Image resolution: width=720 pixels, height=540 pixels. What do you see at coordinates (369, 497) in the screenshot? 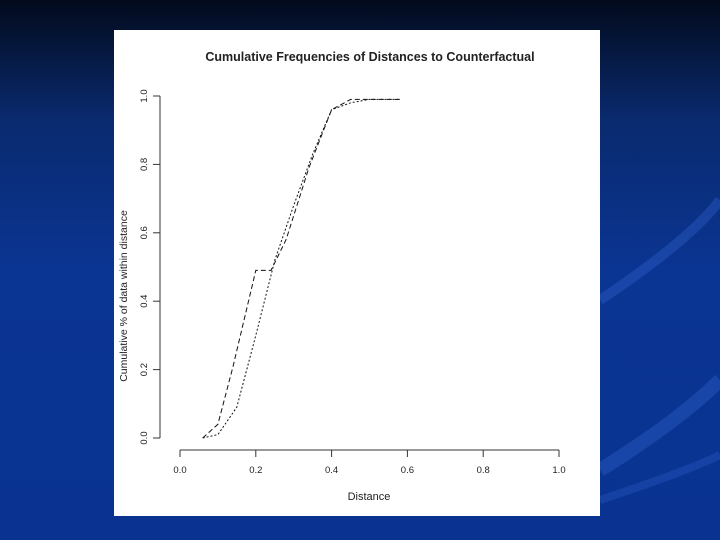
I see `x-axis-label: Distance` at bounding box center [369, 497].